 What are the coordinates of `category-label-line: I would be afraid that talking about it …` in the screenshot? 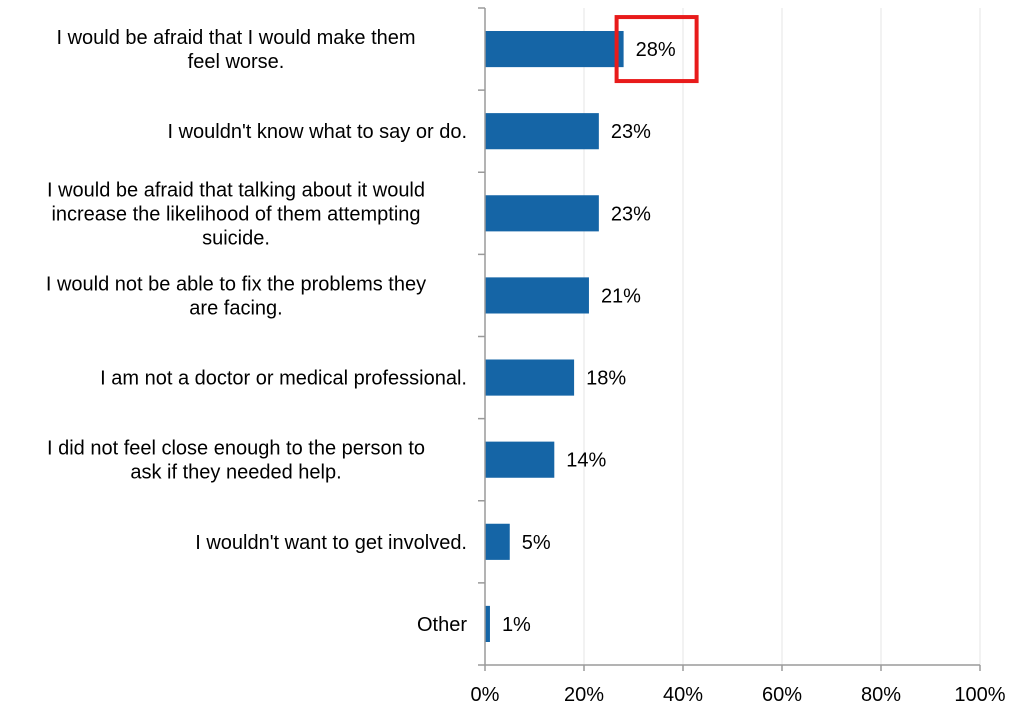 It's located at (236, 190).